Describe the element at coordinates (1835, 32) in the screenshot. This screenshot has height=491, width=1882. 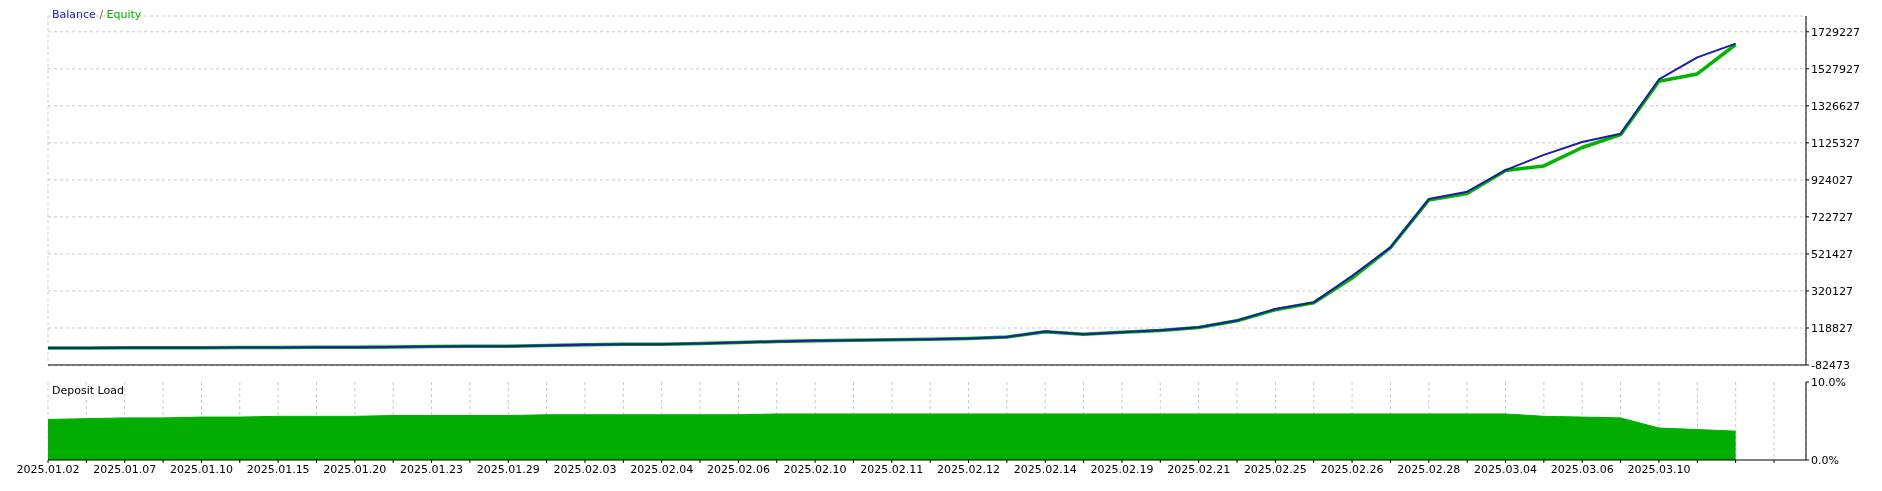
I see `y-tick-label: 1729227` at that location.